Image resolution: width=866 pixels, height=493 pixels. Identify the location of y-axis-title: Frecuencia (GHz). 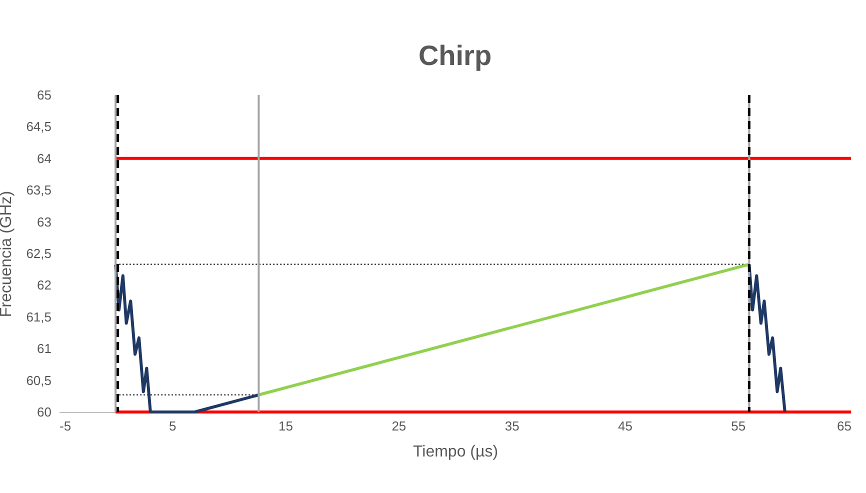
(8, 254).